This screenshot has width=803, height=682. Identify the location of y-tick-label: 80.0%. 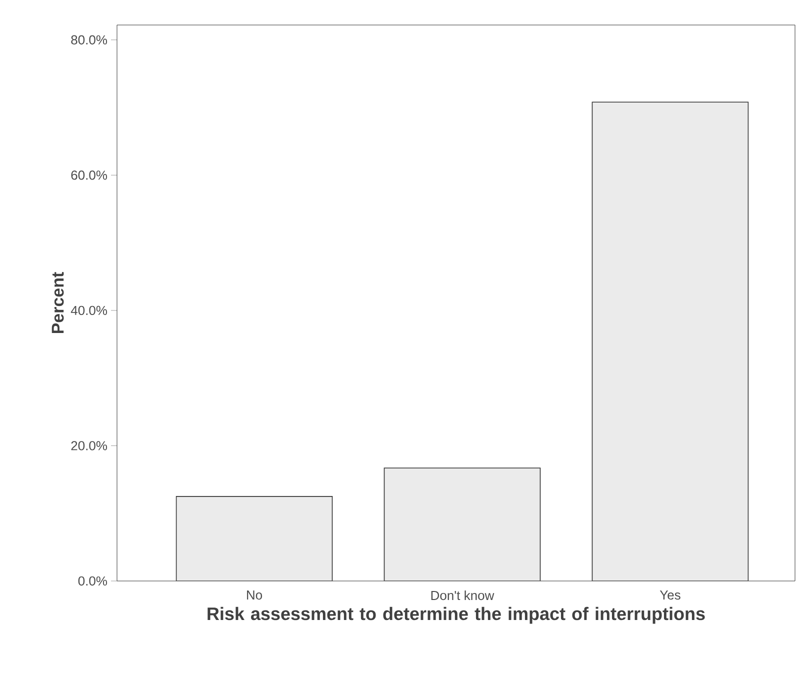
(89, 39).